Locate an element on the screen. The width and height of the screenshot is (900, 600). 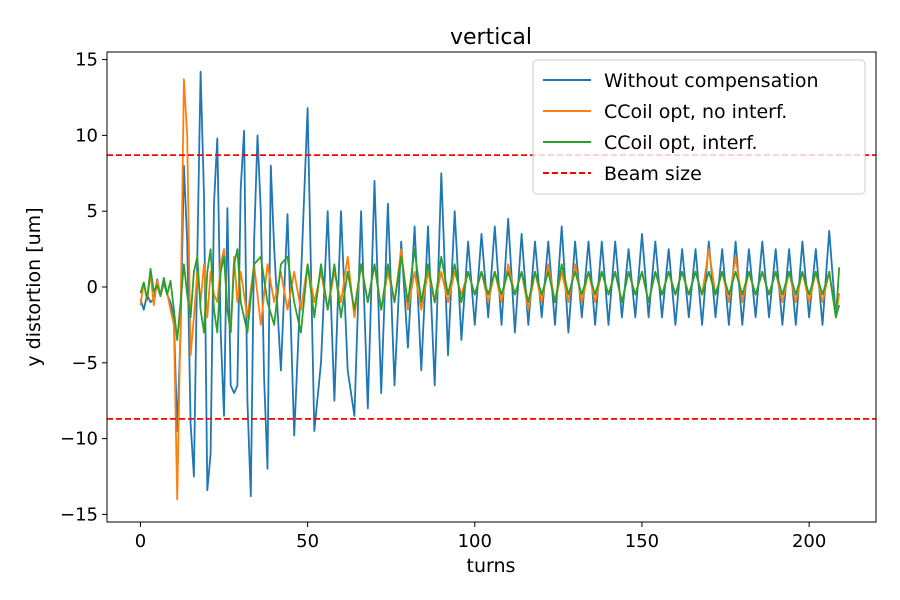
y-tick-label: 5 is located at coordinates (92, 211).